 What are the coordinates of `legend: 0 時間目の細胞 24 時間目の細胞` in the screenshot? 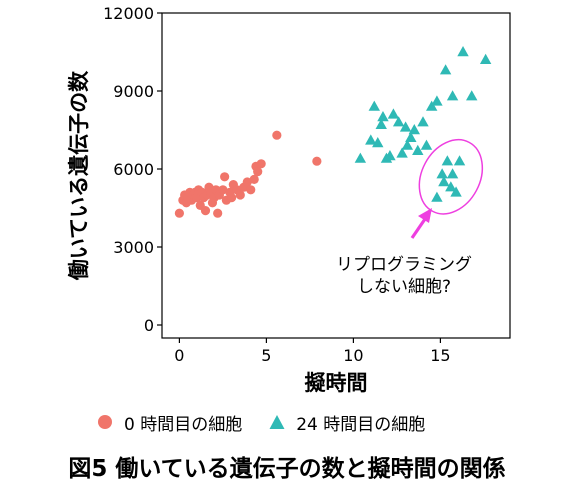 It's located at (273, 422).